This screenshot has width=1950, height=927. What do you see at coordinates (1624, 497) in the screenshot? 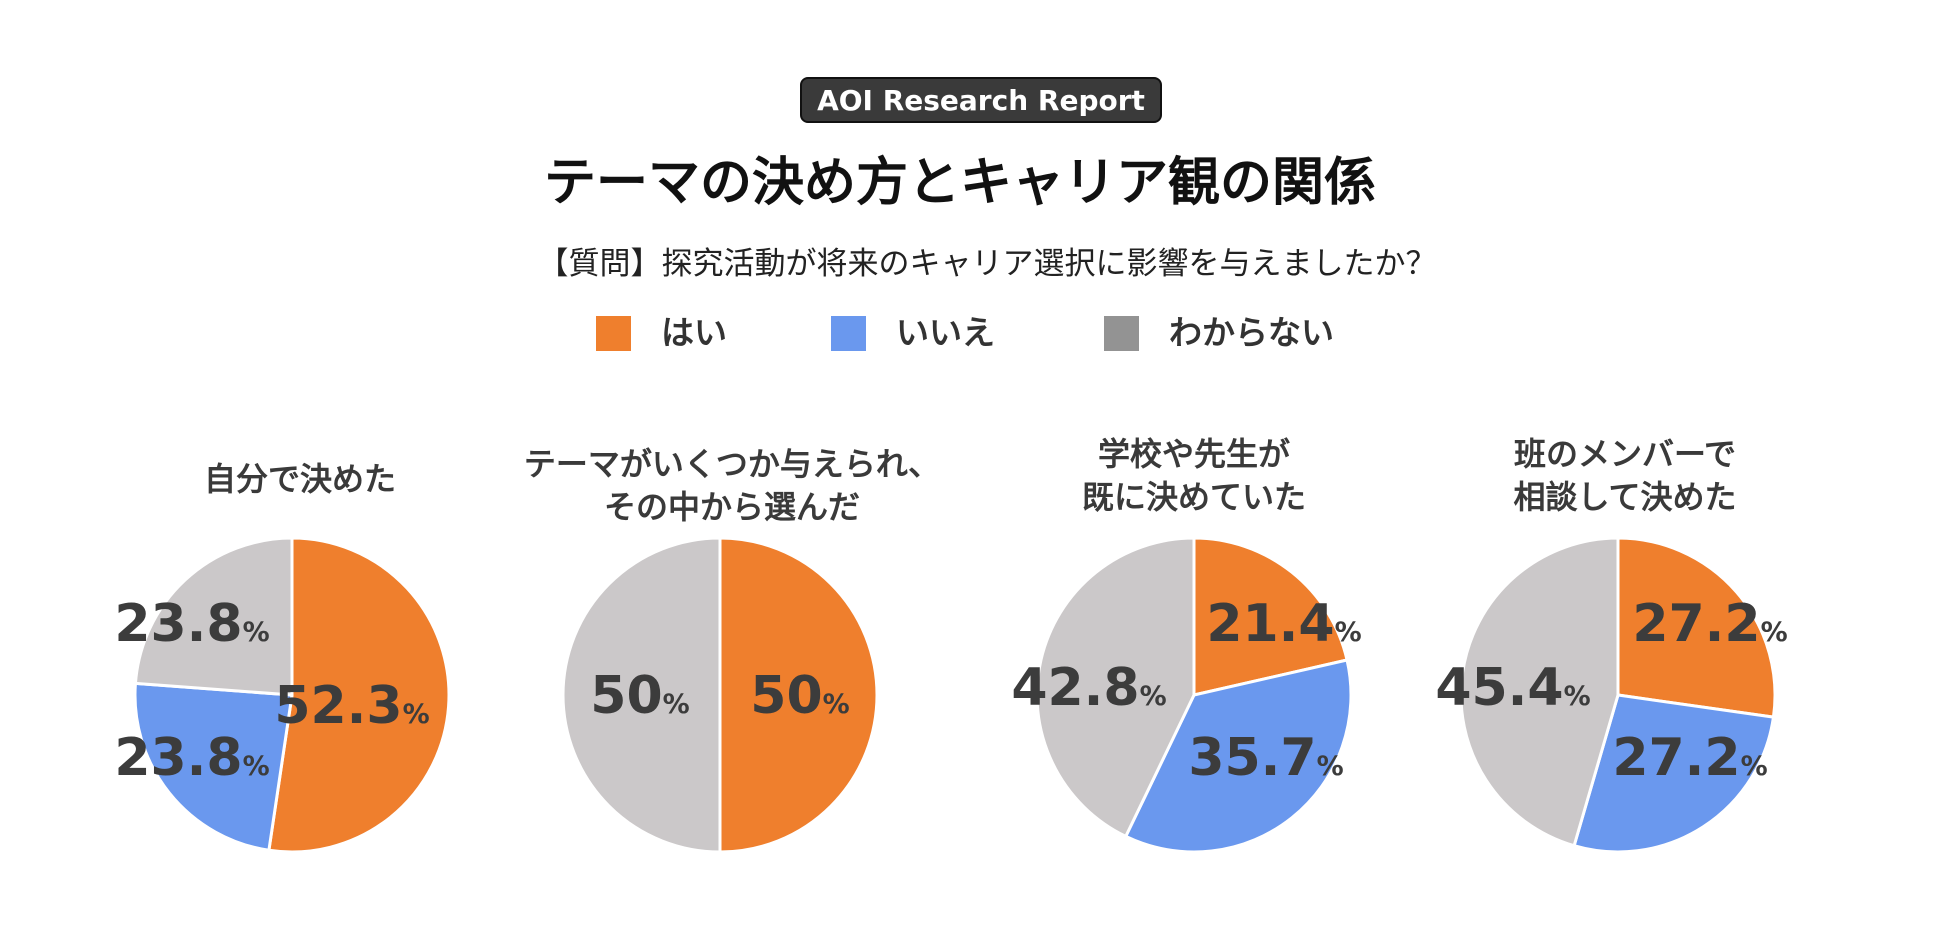
I see `pie-title-line: 相談して決めた` at bounding box center [1624, 497].